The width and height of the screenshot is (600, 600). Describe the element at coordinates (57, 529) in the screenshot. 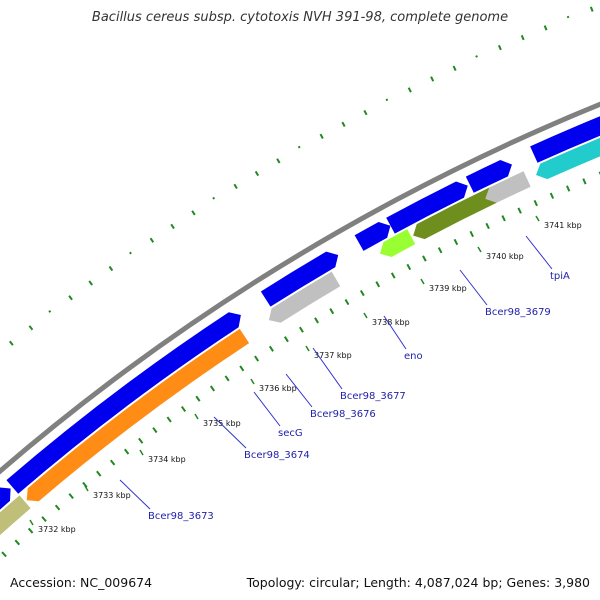

I see `tick-label: 3732 kbp` at that location.